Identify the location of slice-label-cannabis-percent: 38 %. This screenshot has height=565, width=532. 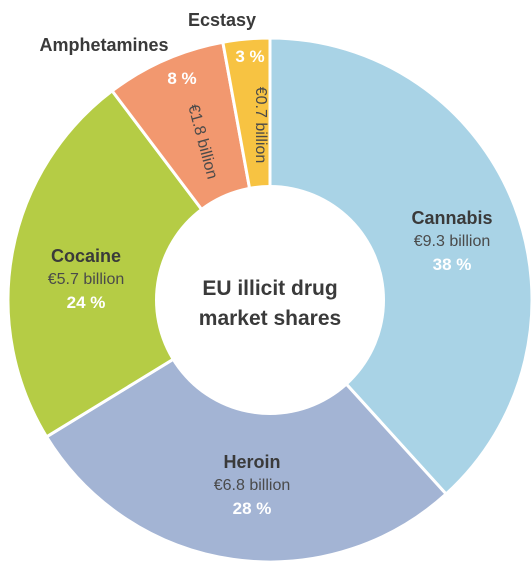
(452, 264).